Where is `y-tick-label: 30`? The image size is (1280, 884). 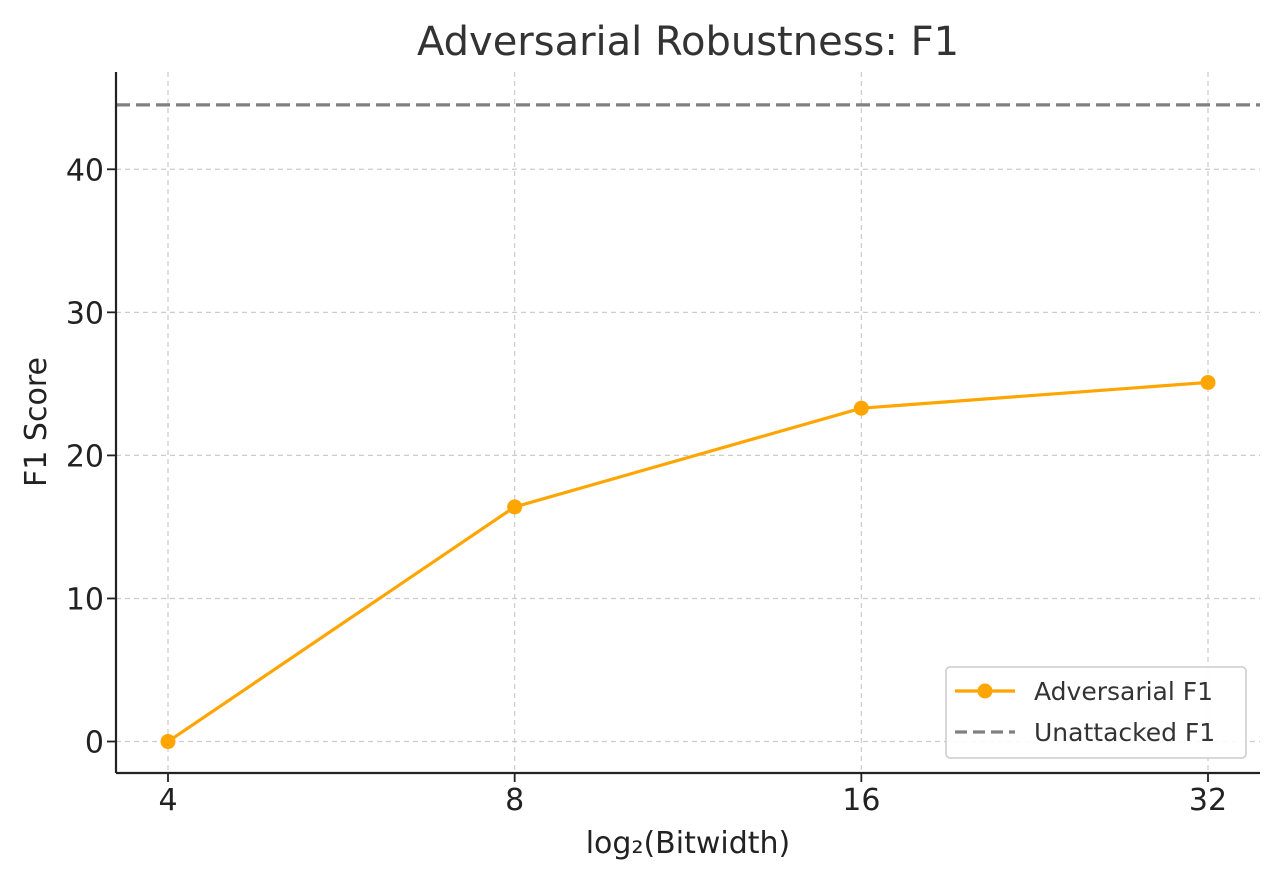
y-tick-label: 30 is located at coordinates (85, 313).